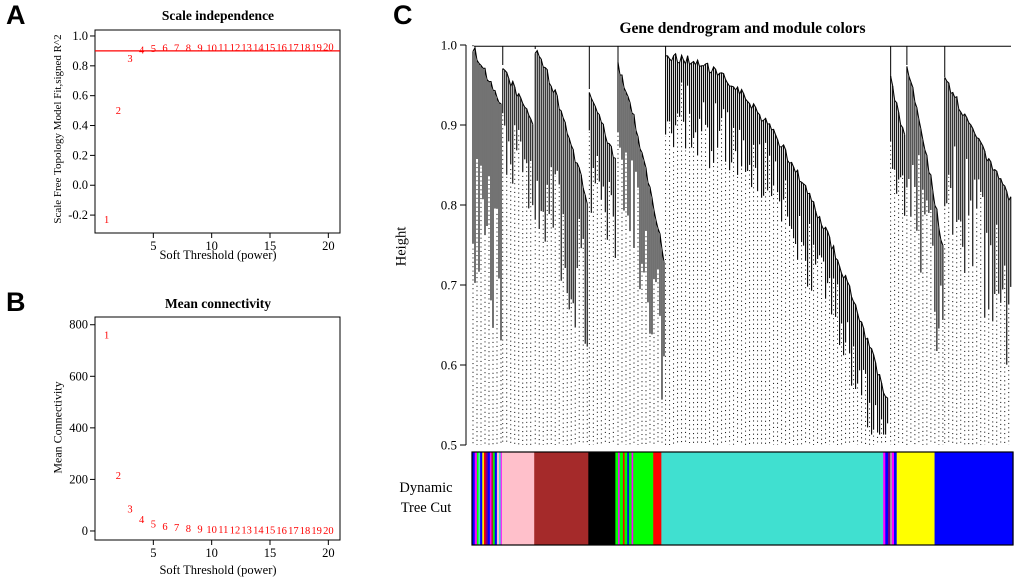 The height and width of the screenshot is (584, 1020). Describe the element at coordinates (16, 15) in the screenshot. I see `panel-a-label: A` at that location.